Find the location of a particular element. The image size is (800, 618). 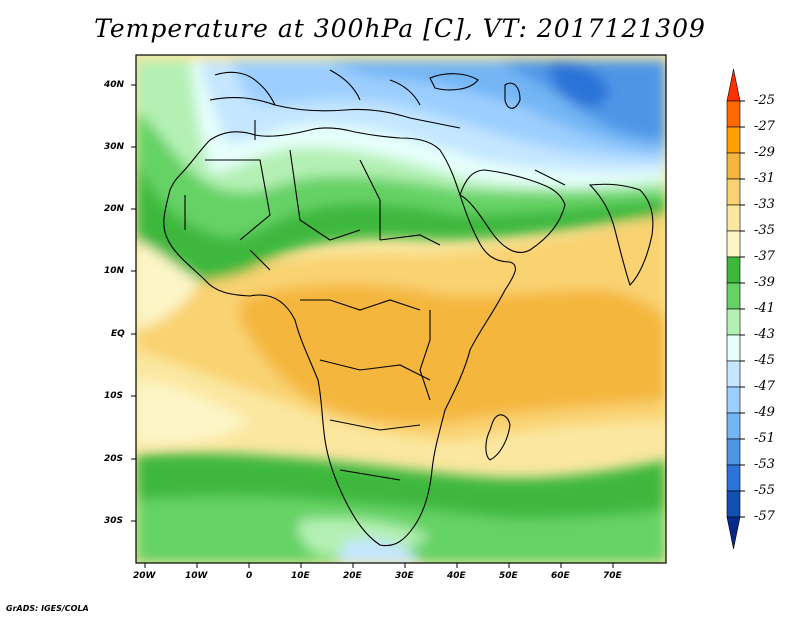

colorbar-label: -45 is located at coordinates (764, 360).